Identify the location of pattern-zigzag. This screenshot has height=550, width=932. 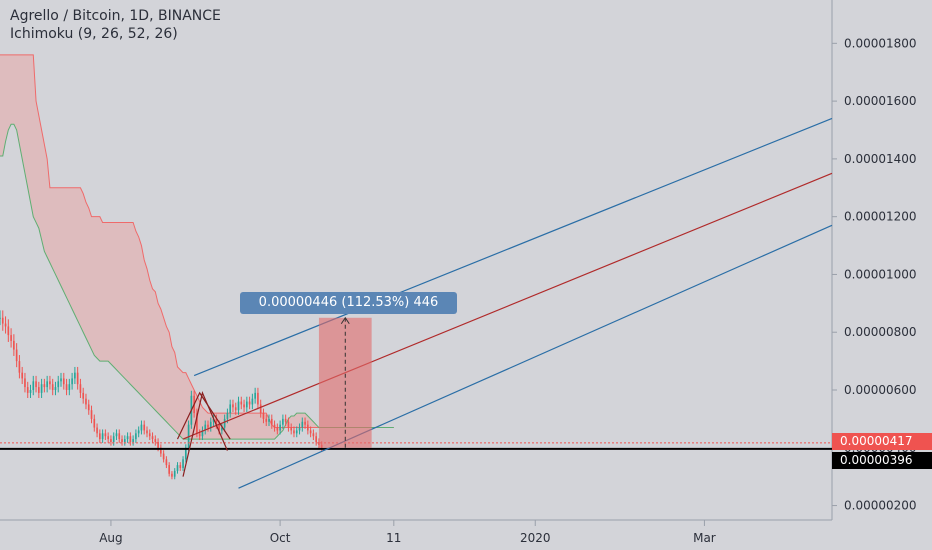
(205, 433).